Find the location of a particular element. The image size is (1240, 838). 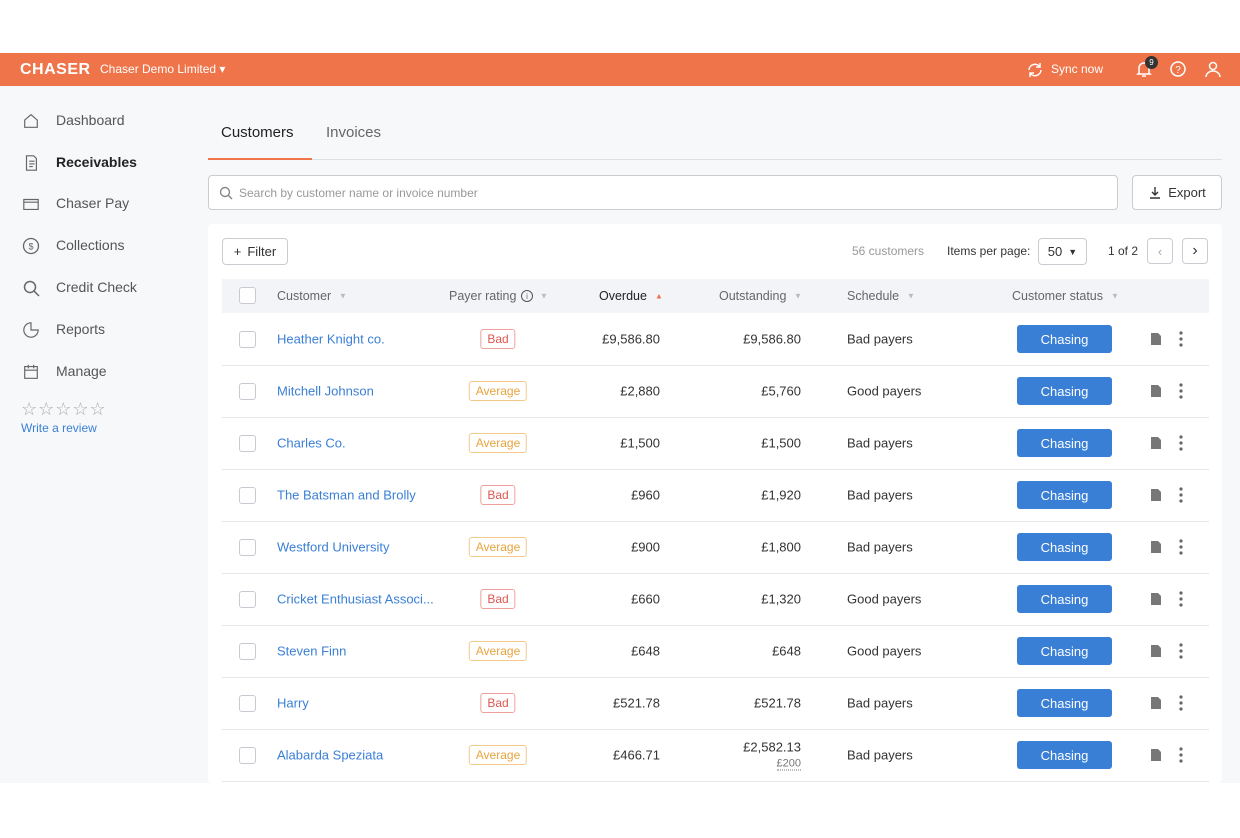

tab-customers: Customers is located at coordinates (257, 132).